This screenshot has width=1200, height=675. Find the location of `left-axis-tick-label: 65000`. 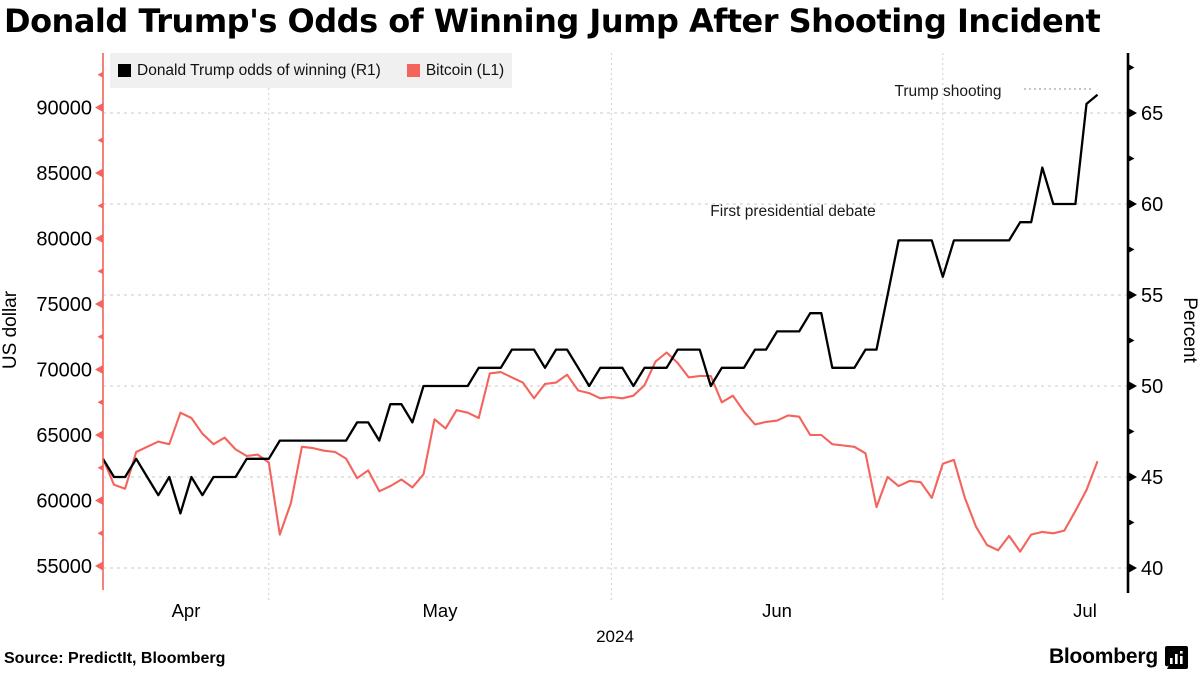

left-axis-tick-label: 65000 is located at coordinates (64, 436).